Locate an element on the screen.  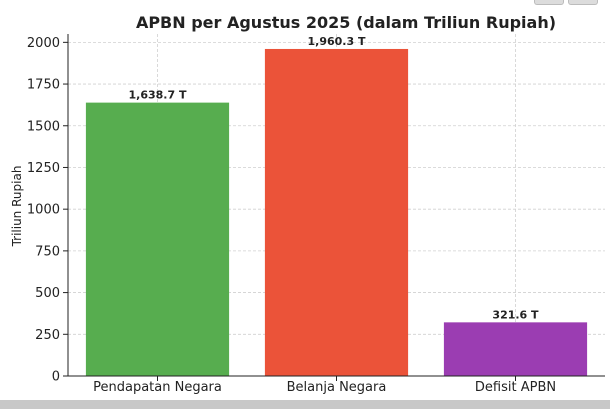
y-tick-label: 500 is located at coordinates (47, 293).